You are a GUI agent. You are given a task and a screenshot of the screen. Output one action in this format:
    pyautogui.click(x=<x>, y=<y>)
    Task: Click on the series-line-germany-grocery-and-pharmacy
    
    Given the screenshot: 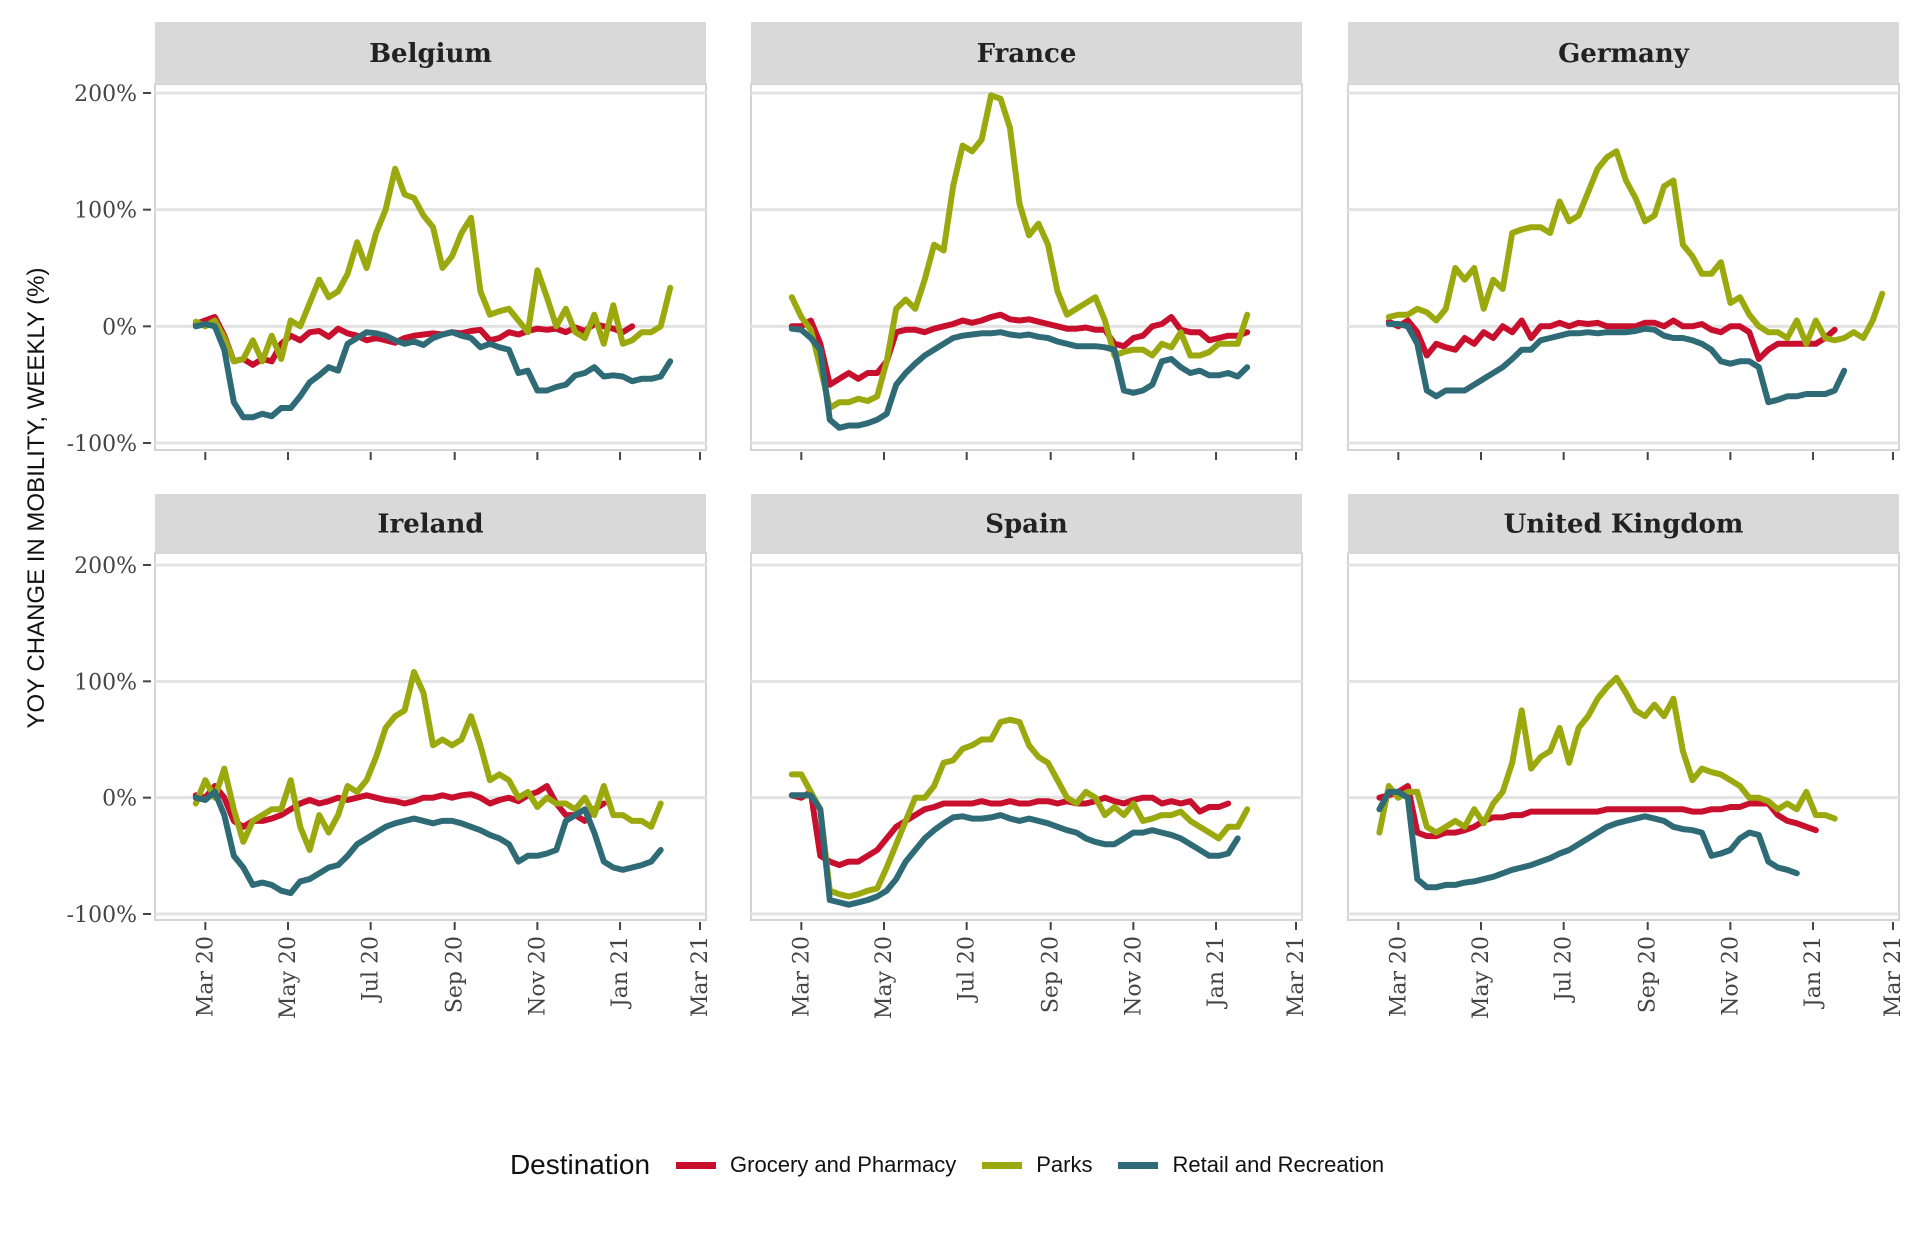 What is the action you would take?
    pyautogui.click(x=1611, y=339)
    